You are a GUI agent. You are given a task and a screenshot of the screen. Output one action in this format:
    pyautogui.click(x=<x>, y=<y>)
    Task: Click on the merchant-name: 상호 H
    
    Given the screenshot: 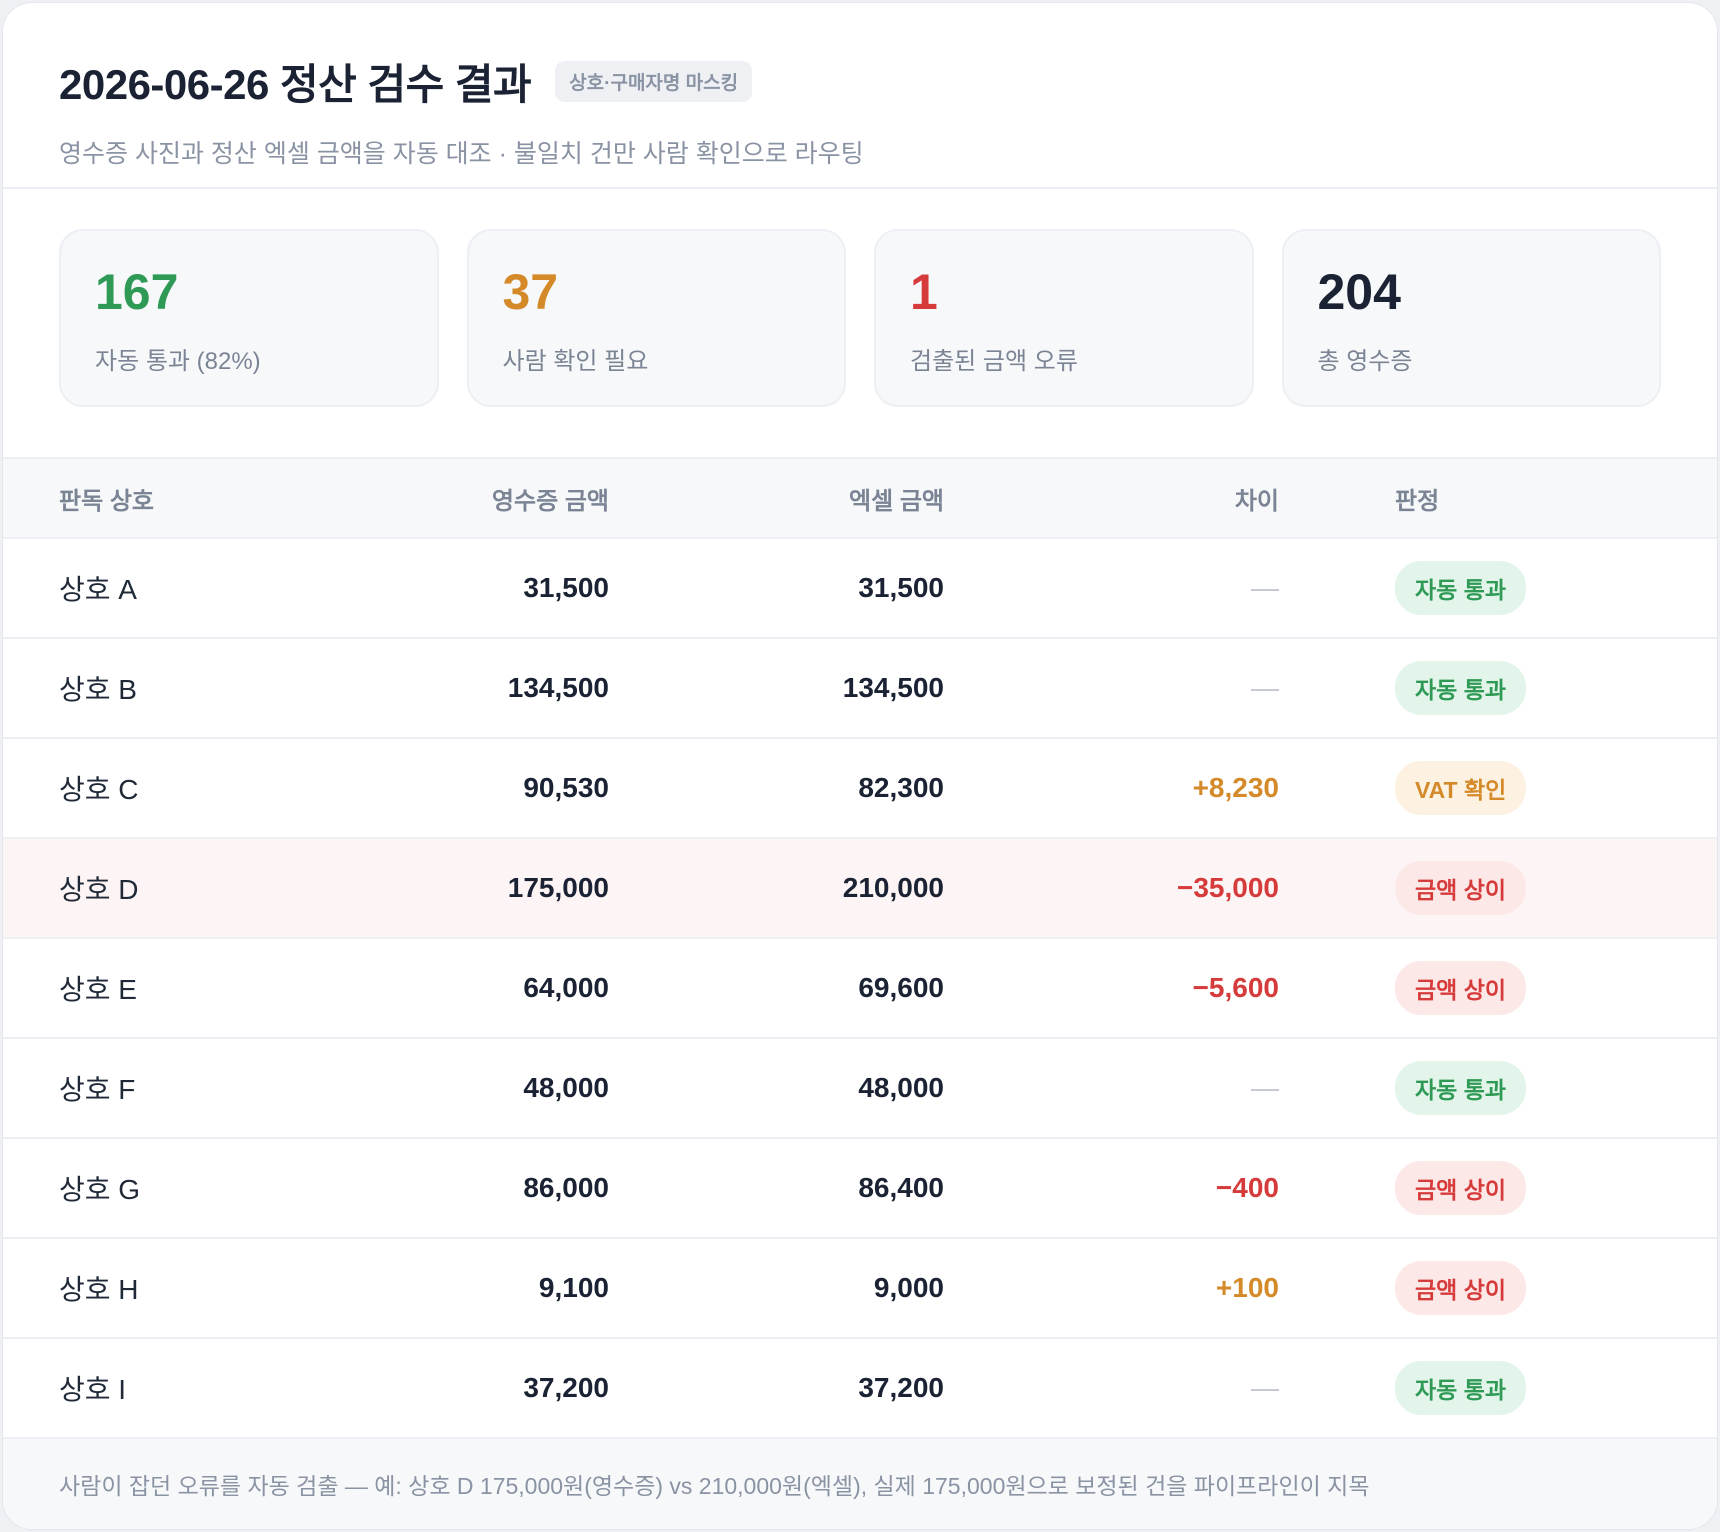 What is the action you would take?
    pyautogui.click(x=99, y=1289)
    